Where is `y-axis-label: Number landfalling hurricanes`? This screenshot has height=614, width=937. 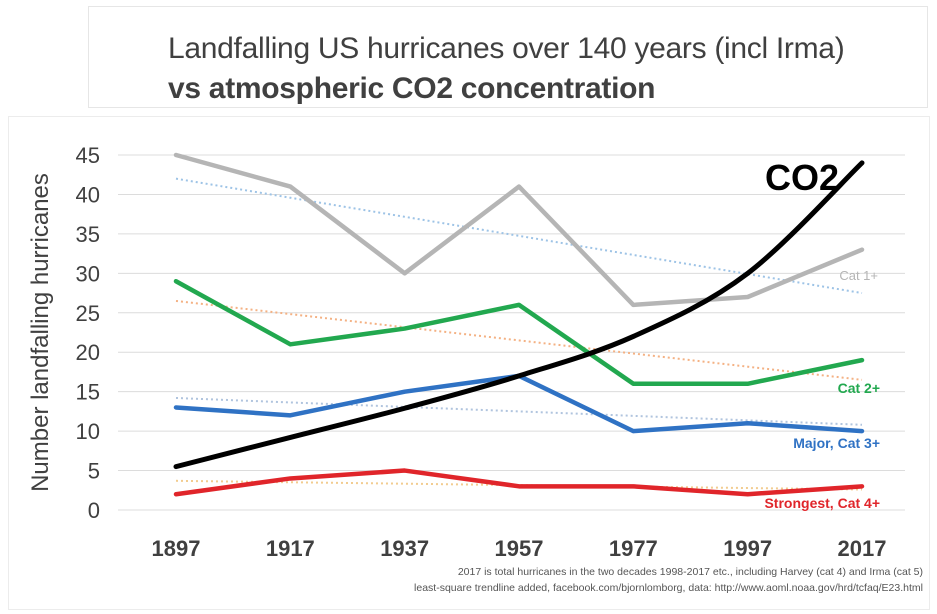
y-axis-label: Number landfalling hurricanes is located at coordinates (40, 332).